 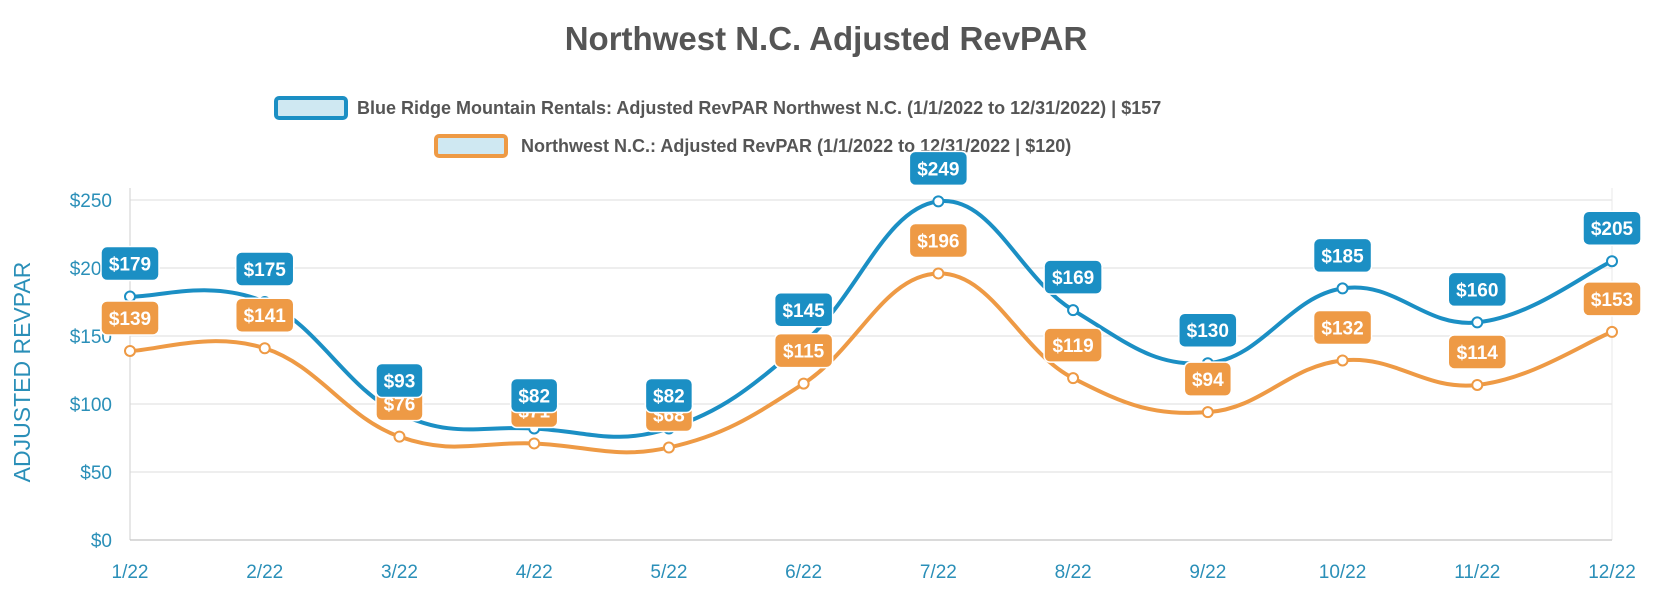 What do you see at coordinates (91, 201) in the screenshot?
I see `y-tick-label: $250` at bounding box center [91, 201].